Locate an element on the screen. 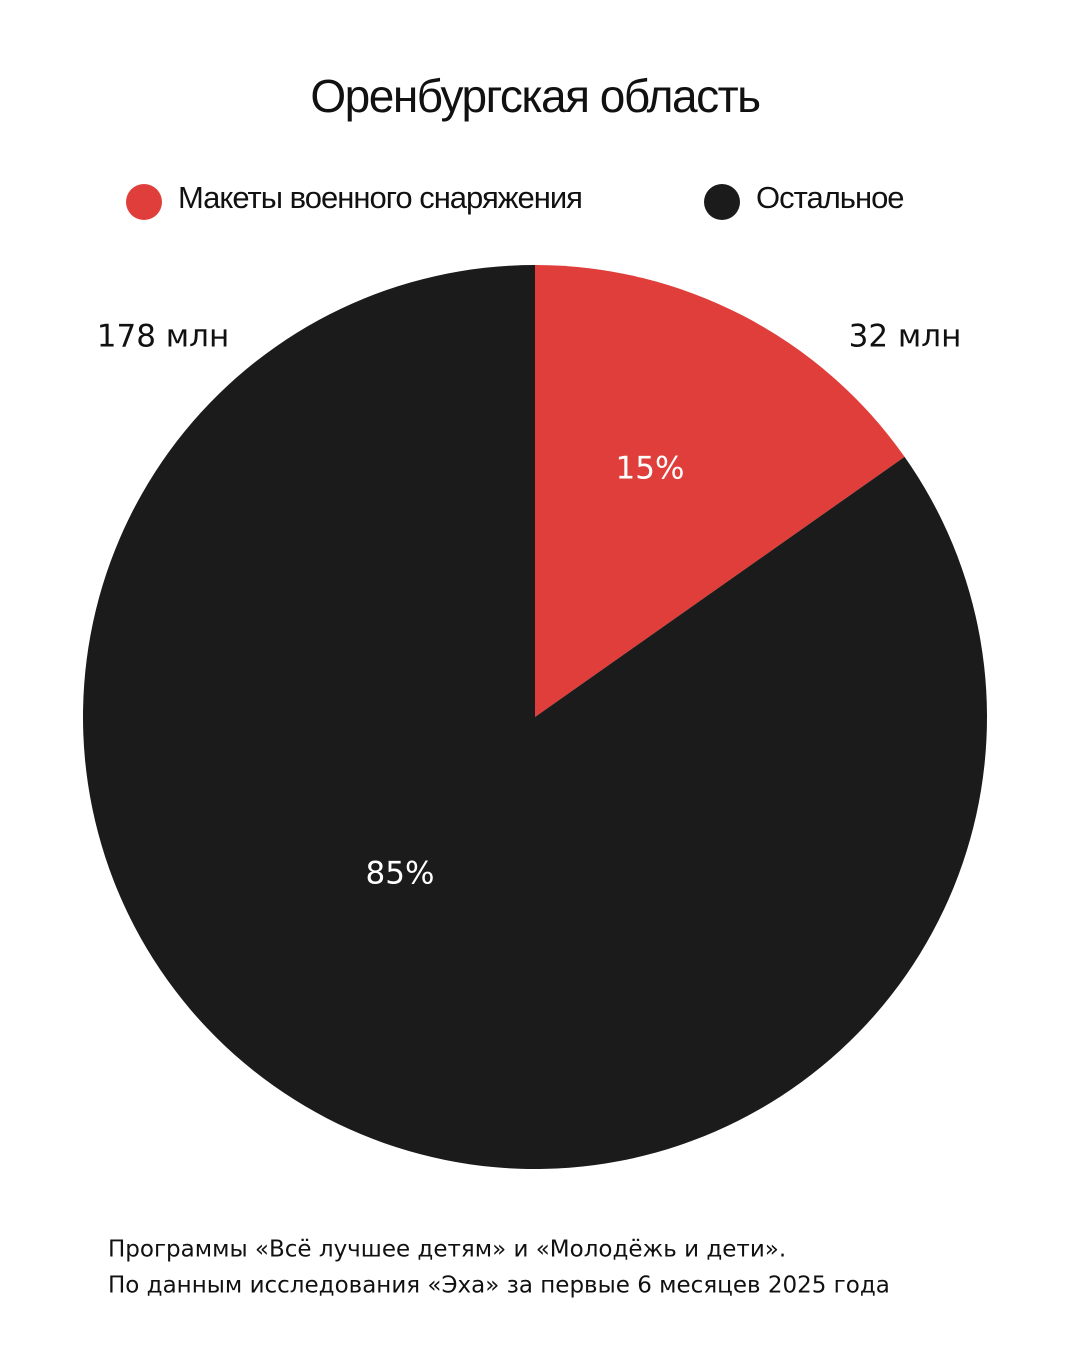  legend-label: Остальное is located at coordinates (830, 197).